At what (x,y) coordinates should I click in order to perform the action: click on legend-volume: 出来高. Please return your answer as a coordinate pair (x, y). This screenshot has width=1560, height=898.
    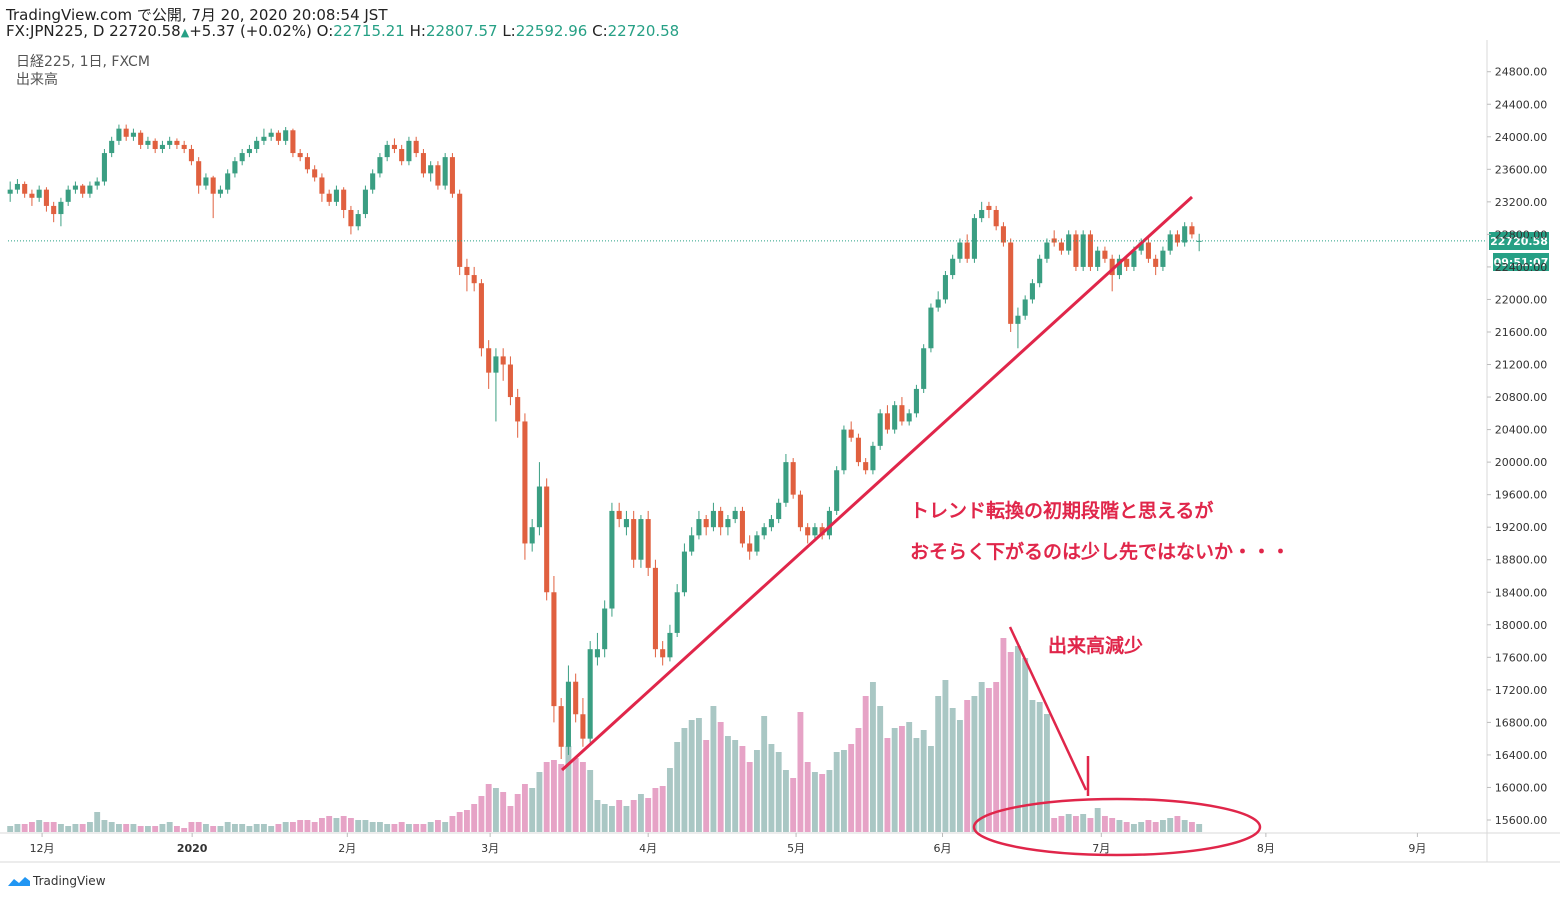
    Looking at the image, I should click on (37, 79).